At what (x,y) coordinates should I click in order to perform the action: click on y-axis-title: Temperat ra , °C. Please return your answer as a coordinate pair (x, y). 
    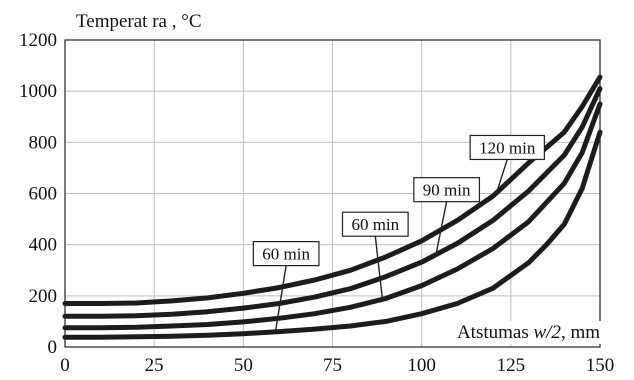
    Looking at the image, I should click on (139, 21).